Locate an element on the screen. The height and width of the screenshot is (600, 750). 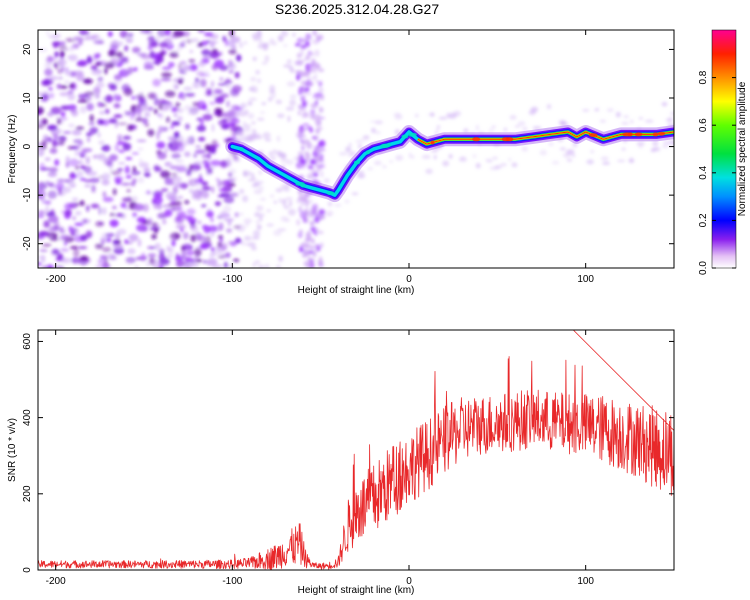
signal-ridge-core is located at coordinates (545, 138).